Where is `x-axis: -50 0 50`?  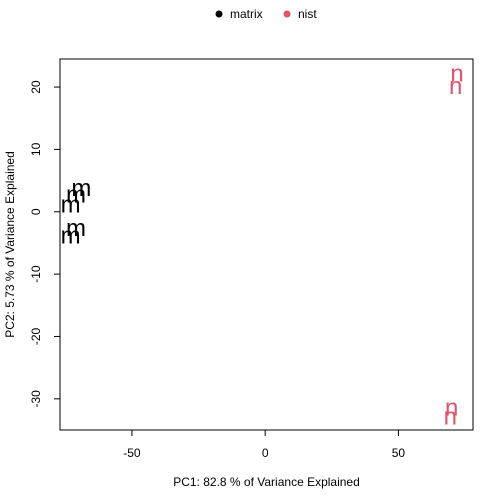 x-axis: -50 0 50 is located at coordinates (264, 445).